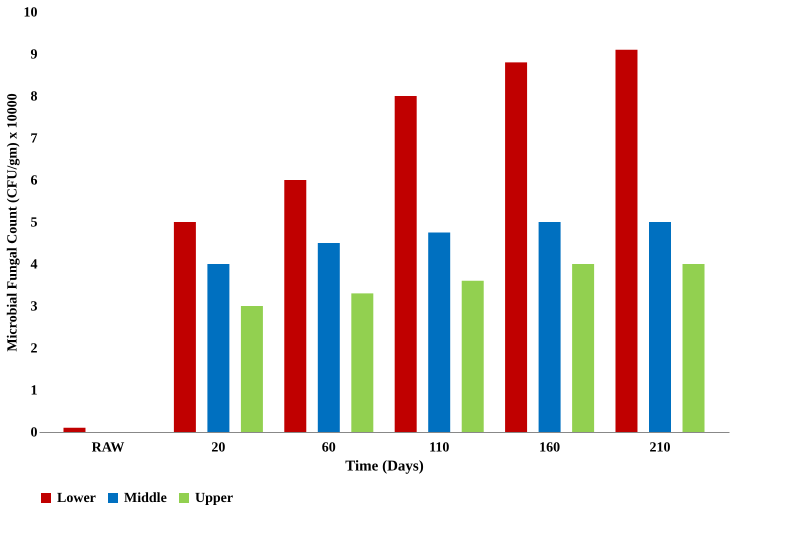  What do you see at coordinates (384, 466) in the screenshot?
I see `x-axis-title: Time (Days)` at bounding box center [384, 466].